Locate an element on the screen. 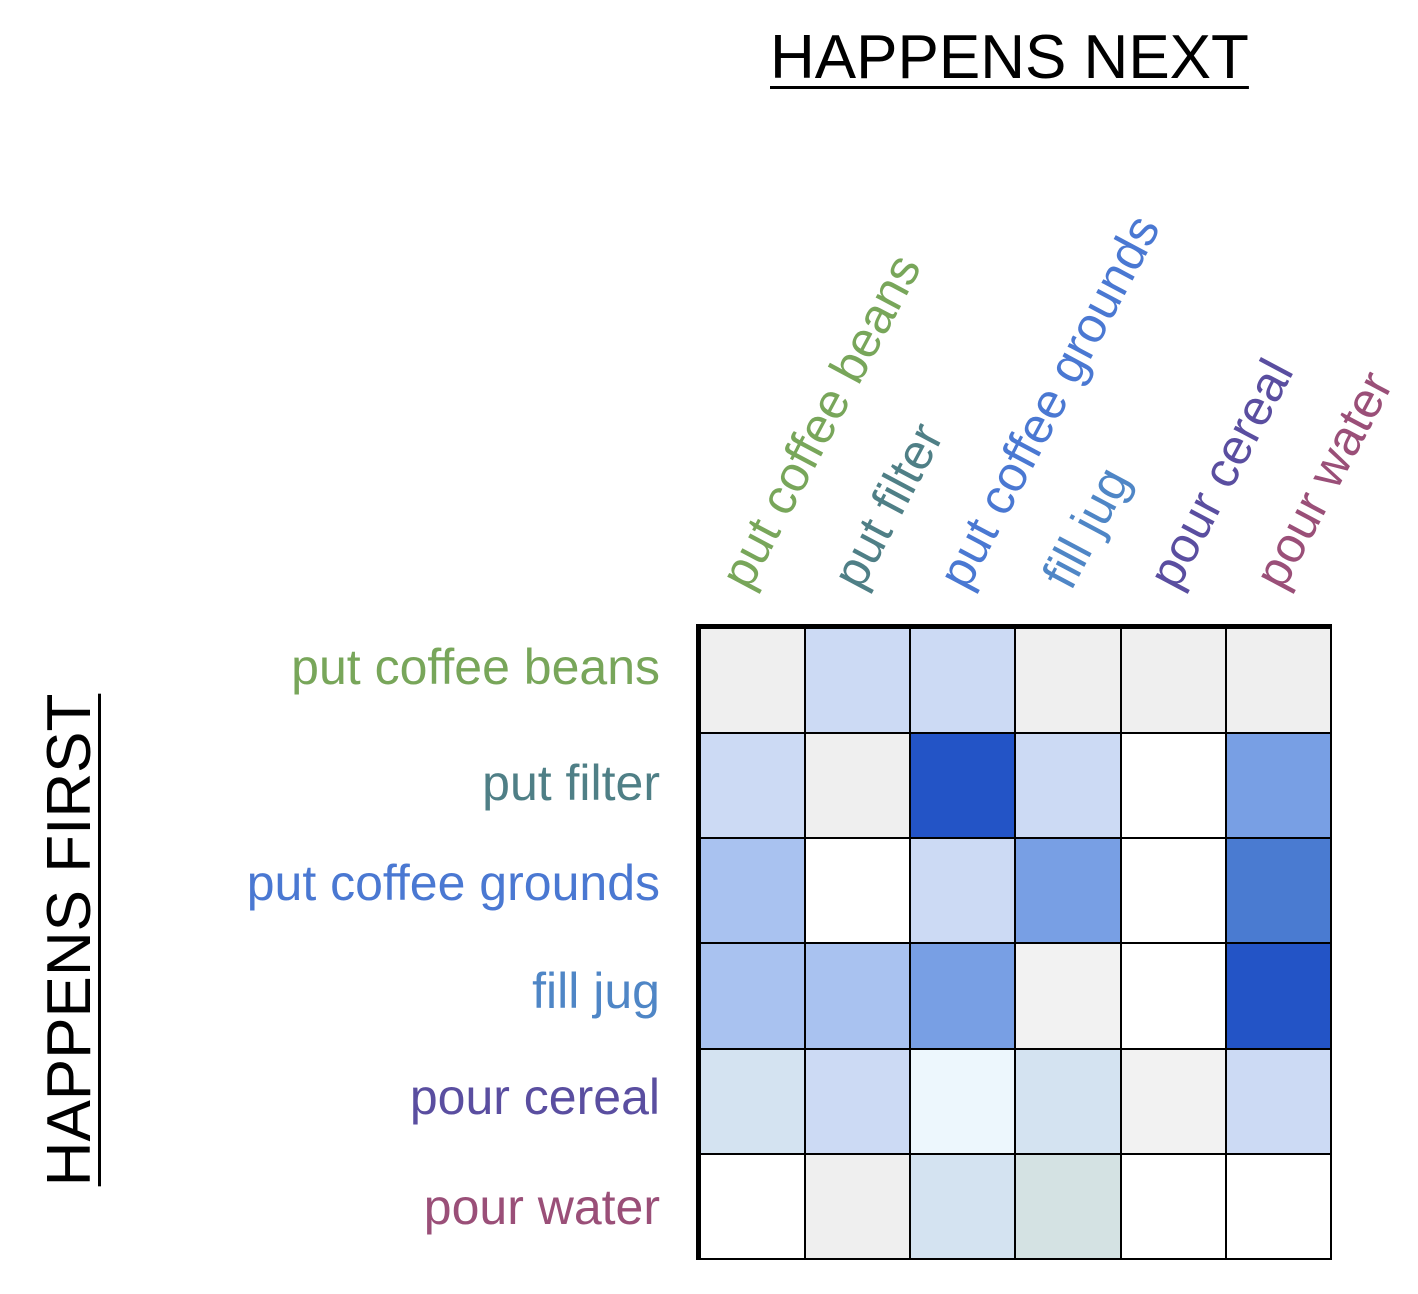  matrix-cell-r3-c5 is located at coordinates (1173, 891).